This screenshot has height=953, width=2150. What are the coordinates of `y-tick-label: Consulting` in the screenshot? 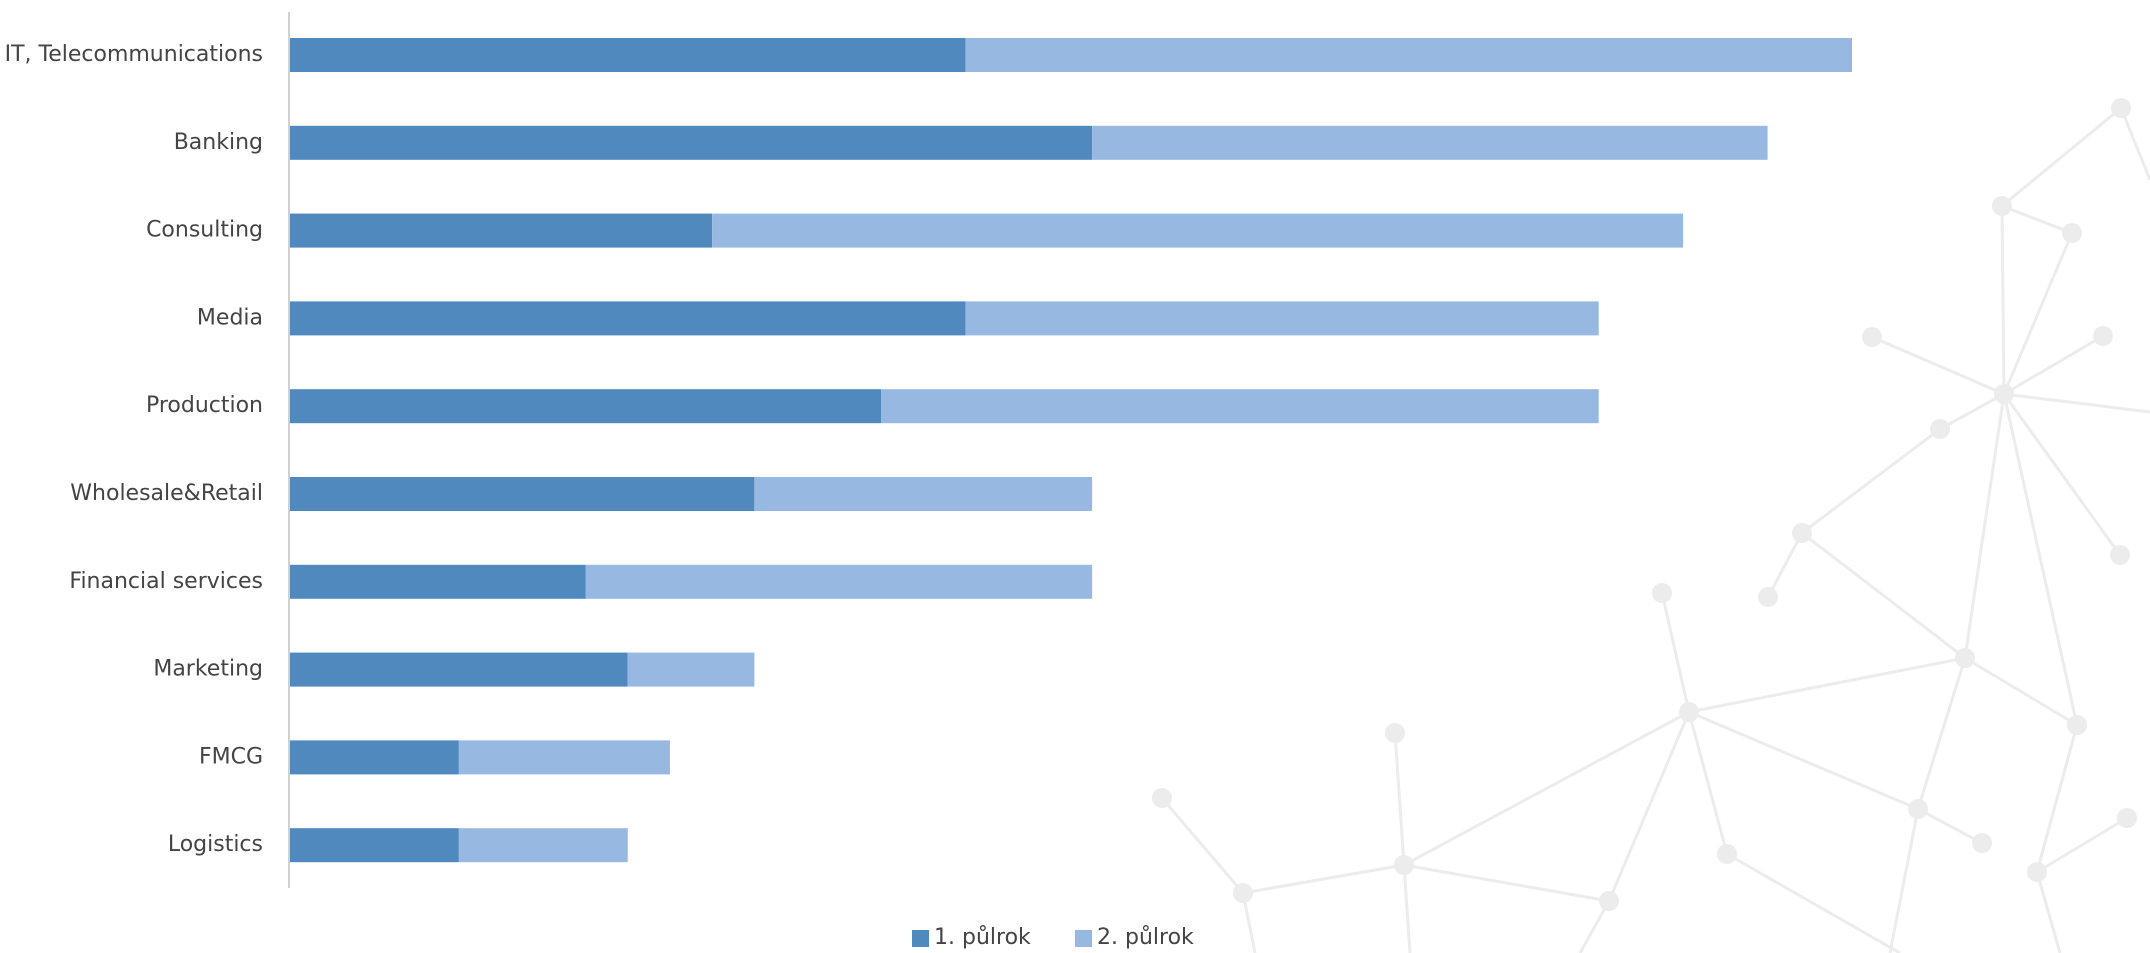 It's located at (204, 230).